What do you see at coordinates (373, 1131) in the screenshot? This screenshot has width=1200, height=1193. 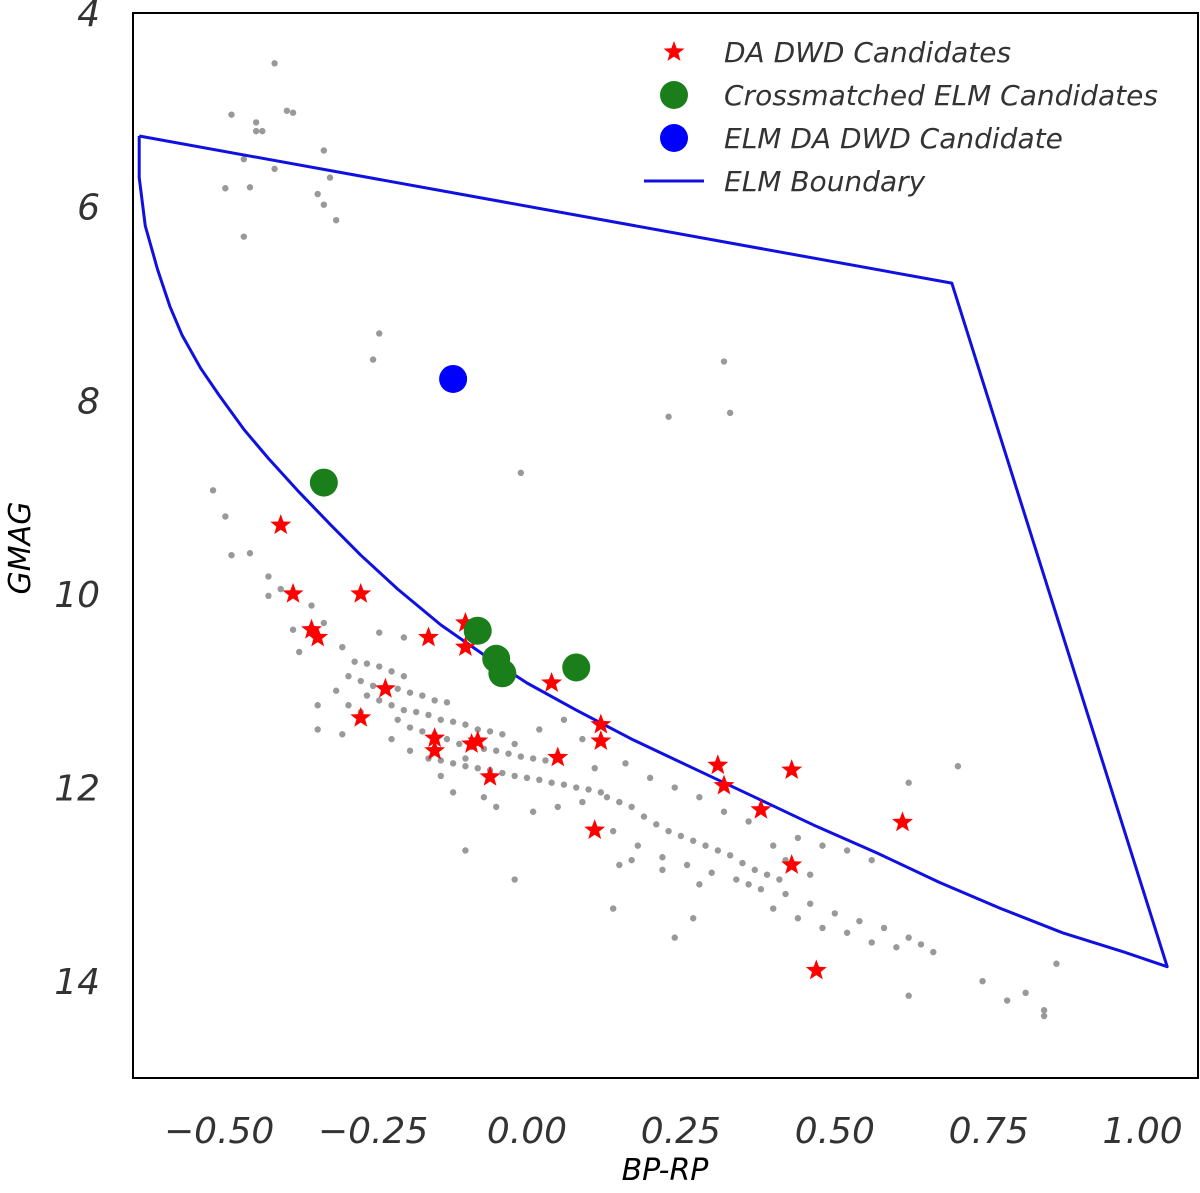 I see `x-tick-label: −0.25` at bounding box center [373, 1131].